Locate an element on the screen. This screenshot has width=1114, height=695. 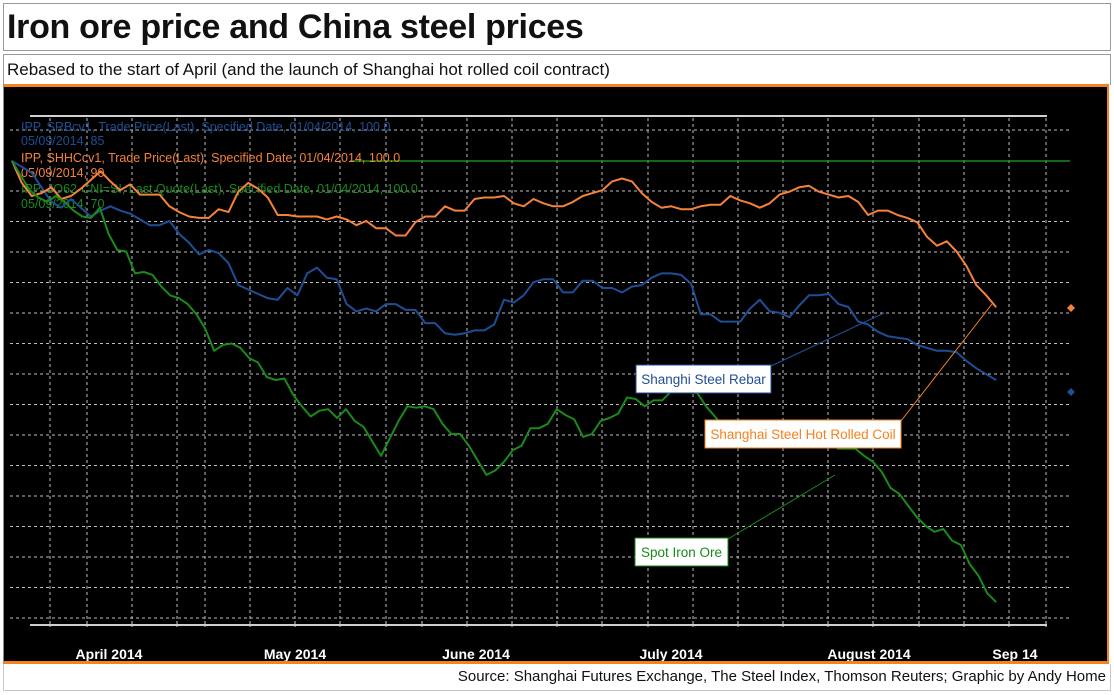
callout-box-rebar is located at coordinates (703, 379).